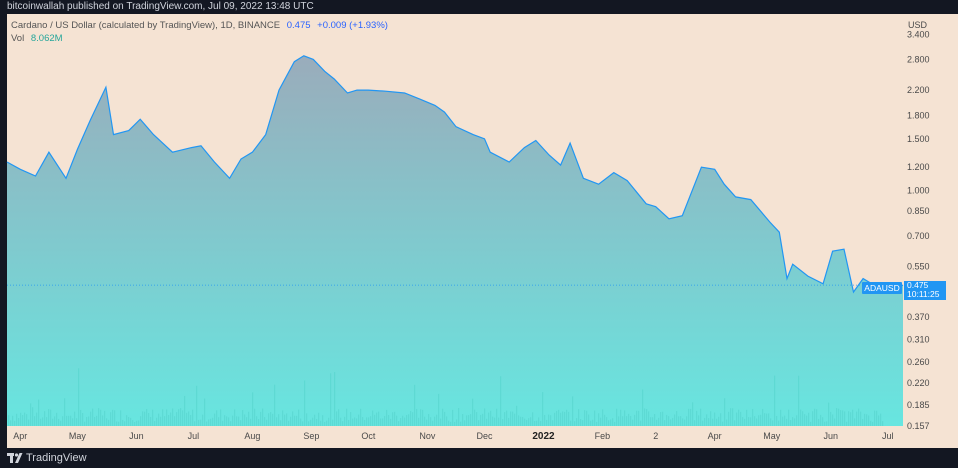 Image resolution: width=958 pixels, height=468 pixels. I want to click on y-tick-label: 3.400, so click(918, 35).